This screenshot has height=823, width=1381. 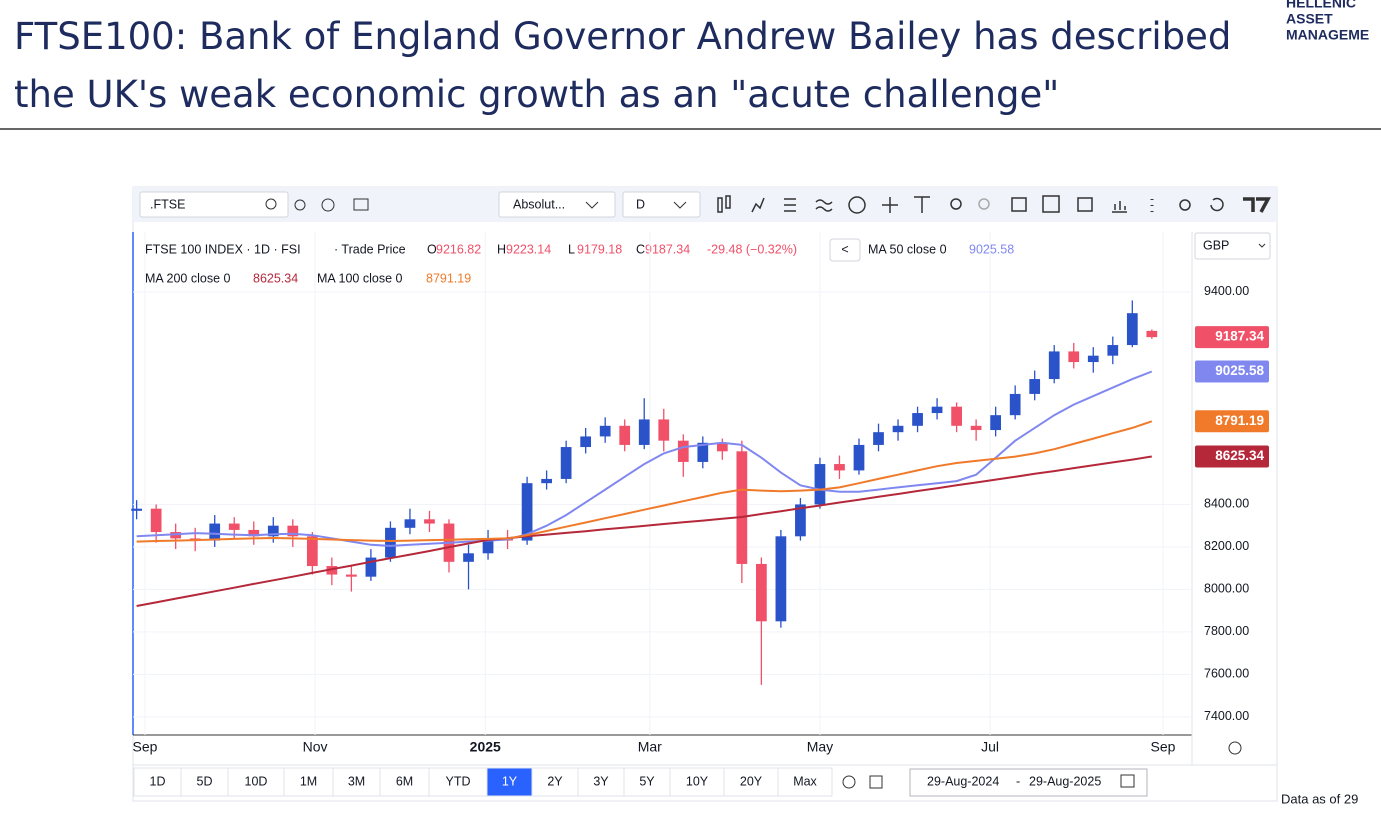 I want to click on logo-text: MANAGEME, so click(x=1327, y=35).